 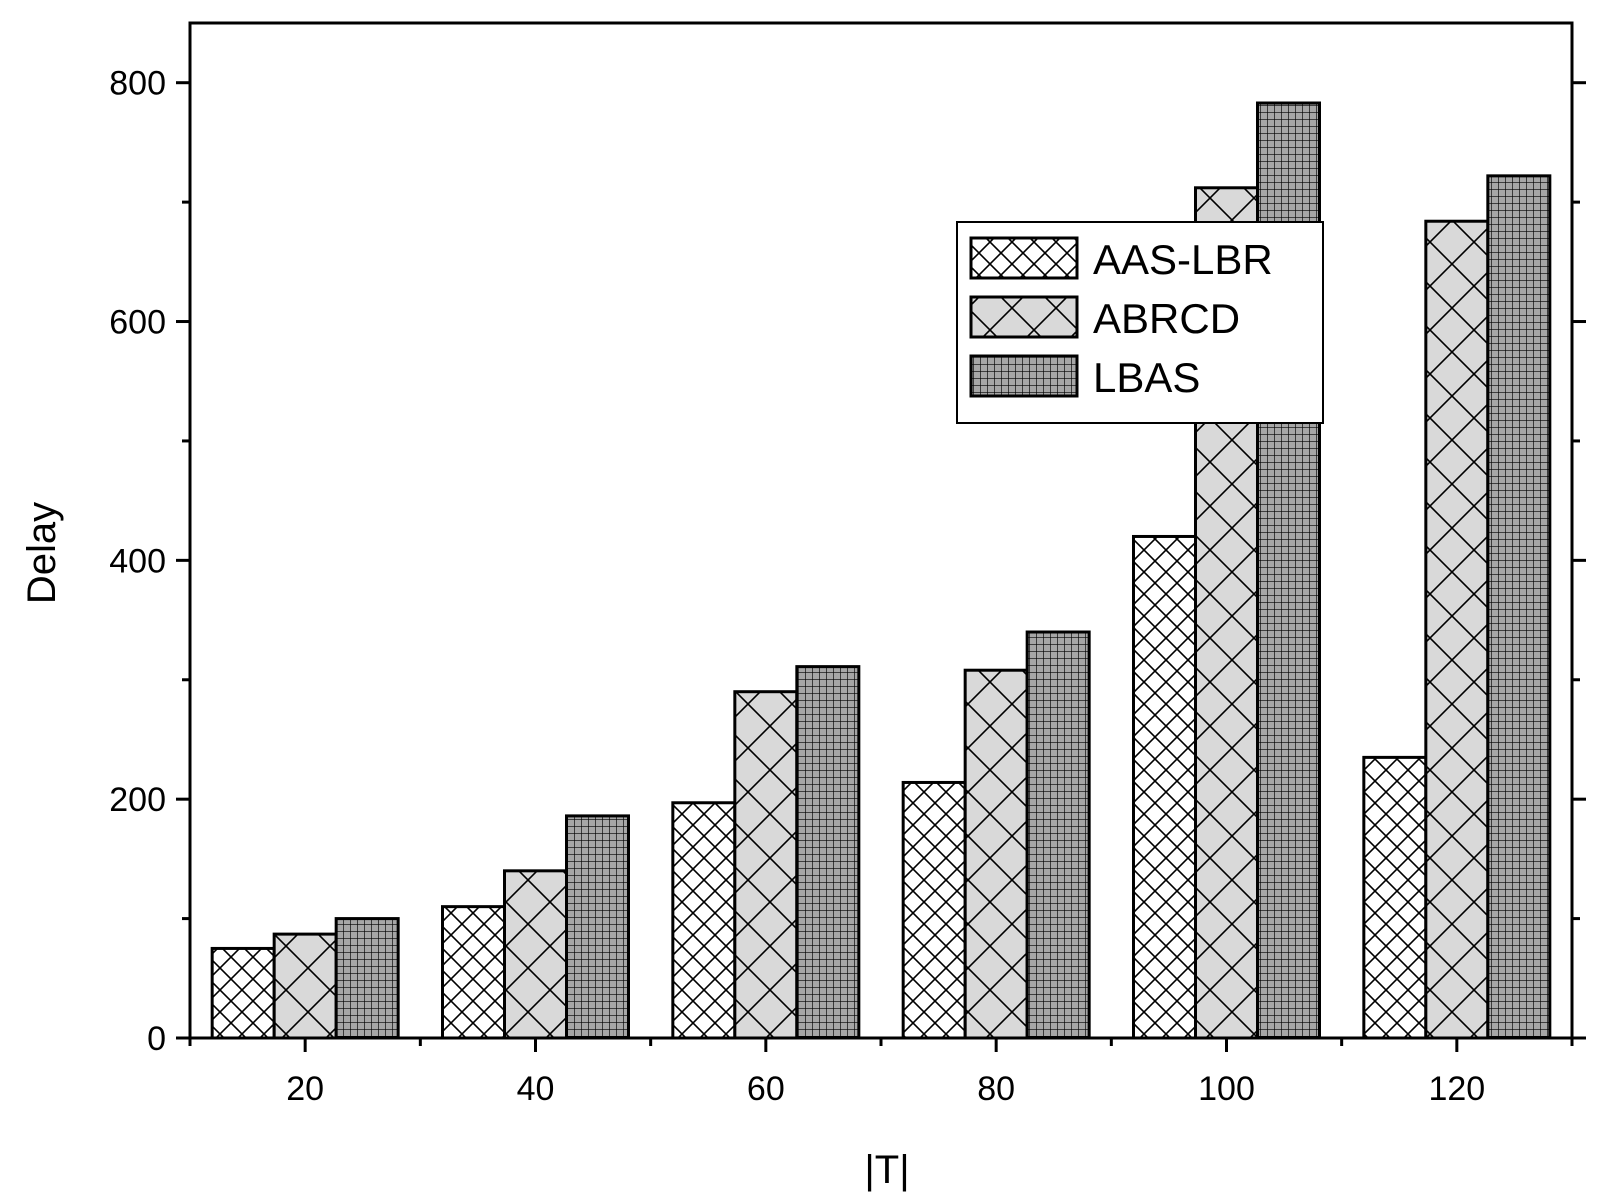 I want to click on legend-swatch-abrcd, so click(x=1024, y=317).